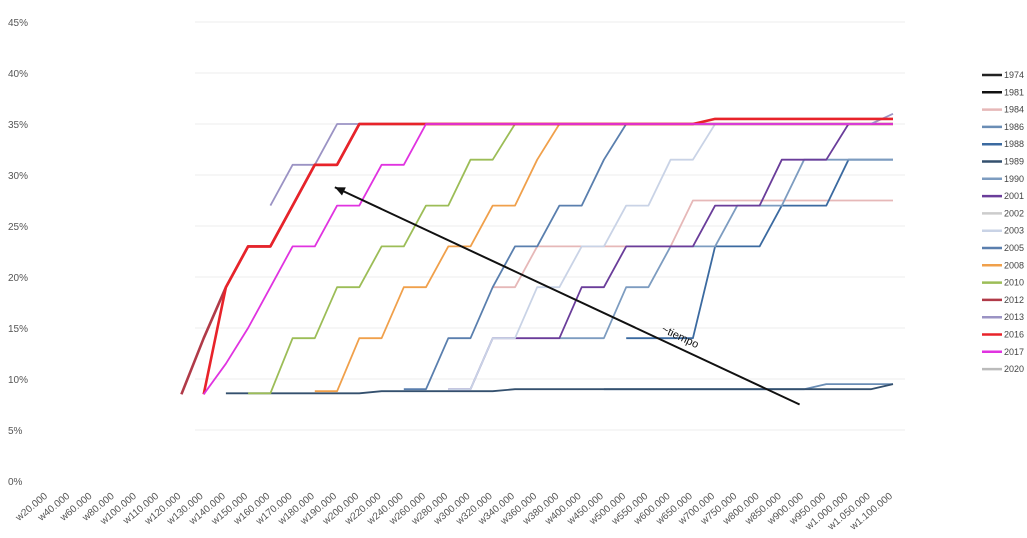 The width and height of the screenshot is (1027, 538). I want to click on legend-label-2010: 2010, so click(1014, 283).